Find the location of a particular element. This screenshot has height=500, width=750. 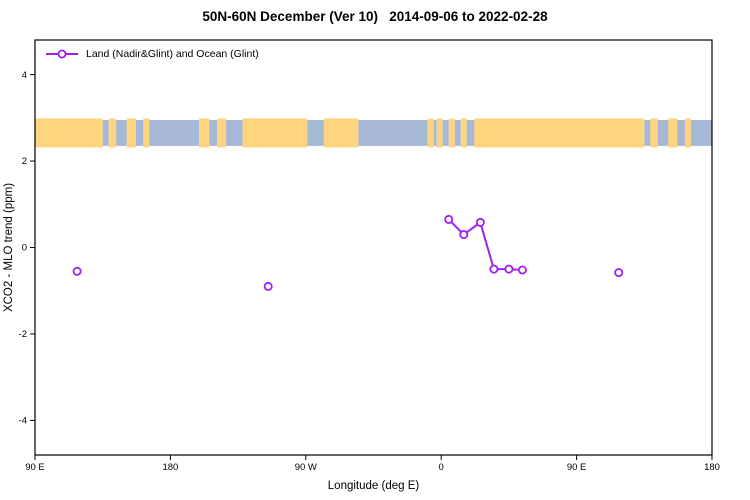

y-axis-label: XCO2 - MLO trend (ppm) is located at coordinates (9, 247).